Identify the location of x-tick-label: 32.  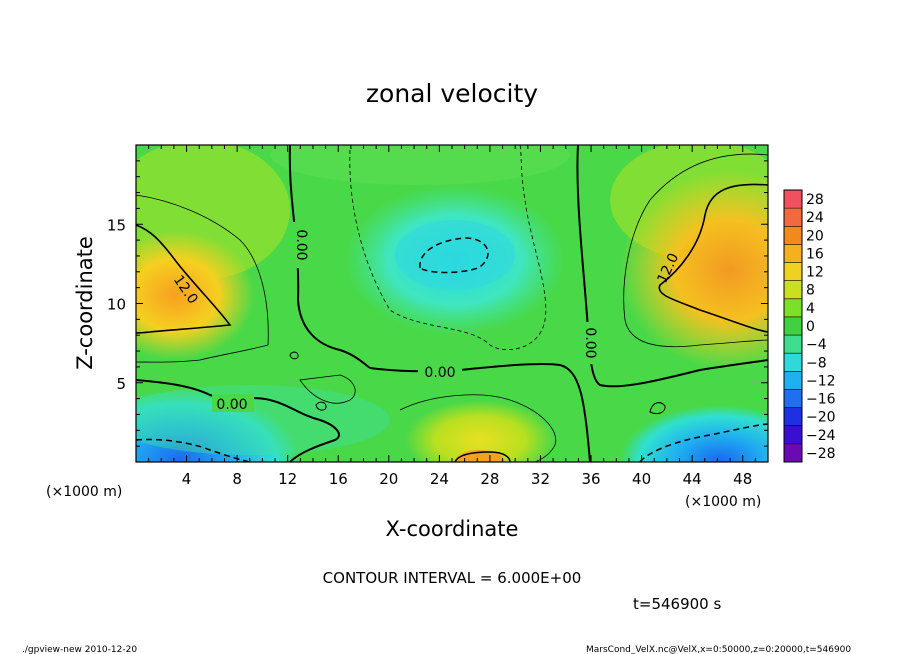
(540, 479).